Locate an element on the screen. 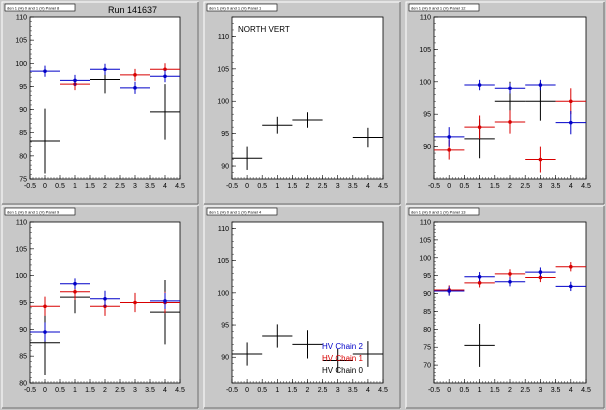 This screenshot has width=606, height=410. y-tick-label: 85 is located at coordinates (23, 133).